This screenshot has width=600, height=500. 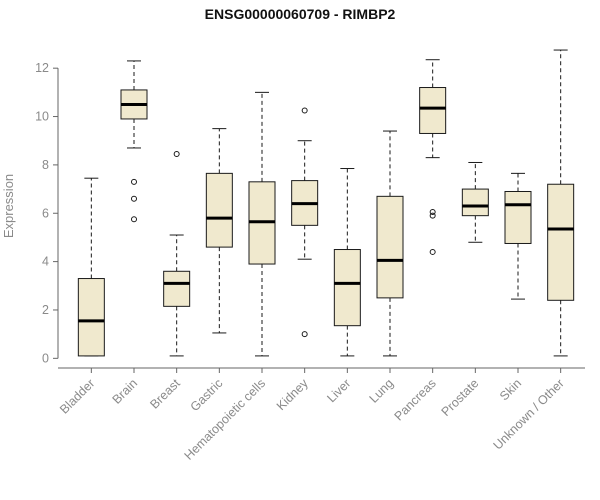 What do you see at coordinates (305, 222) in the screenshot?
I see `boxplot-kidney` at bounding box center [305, 222].